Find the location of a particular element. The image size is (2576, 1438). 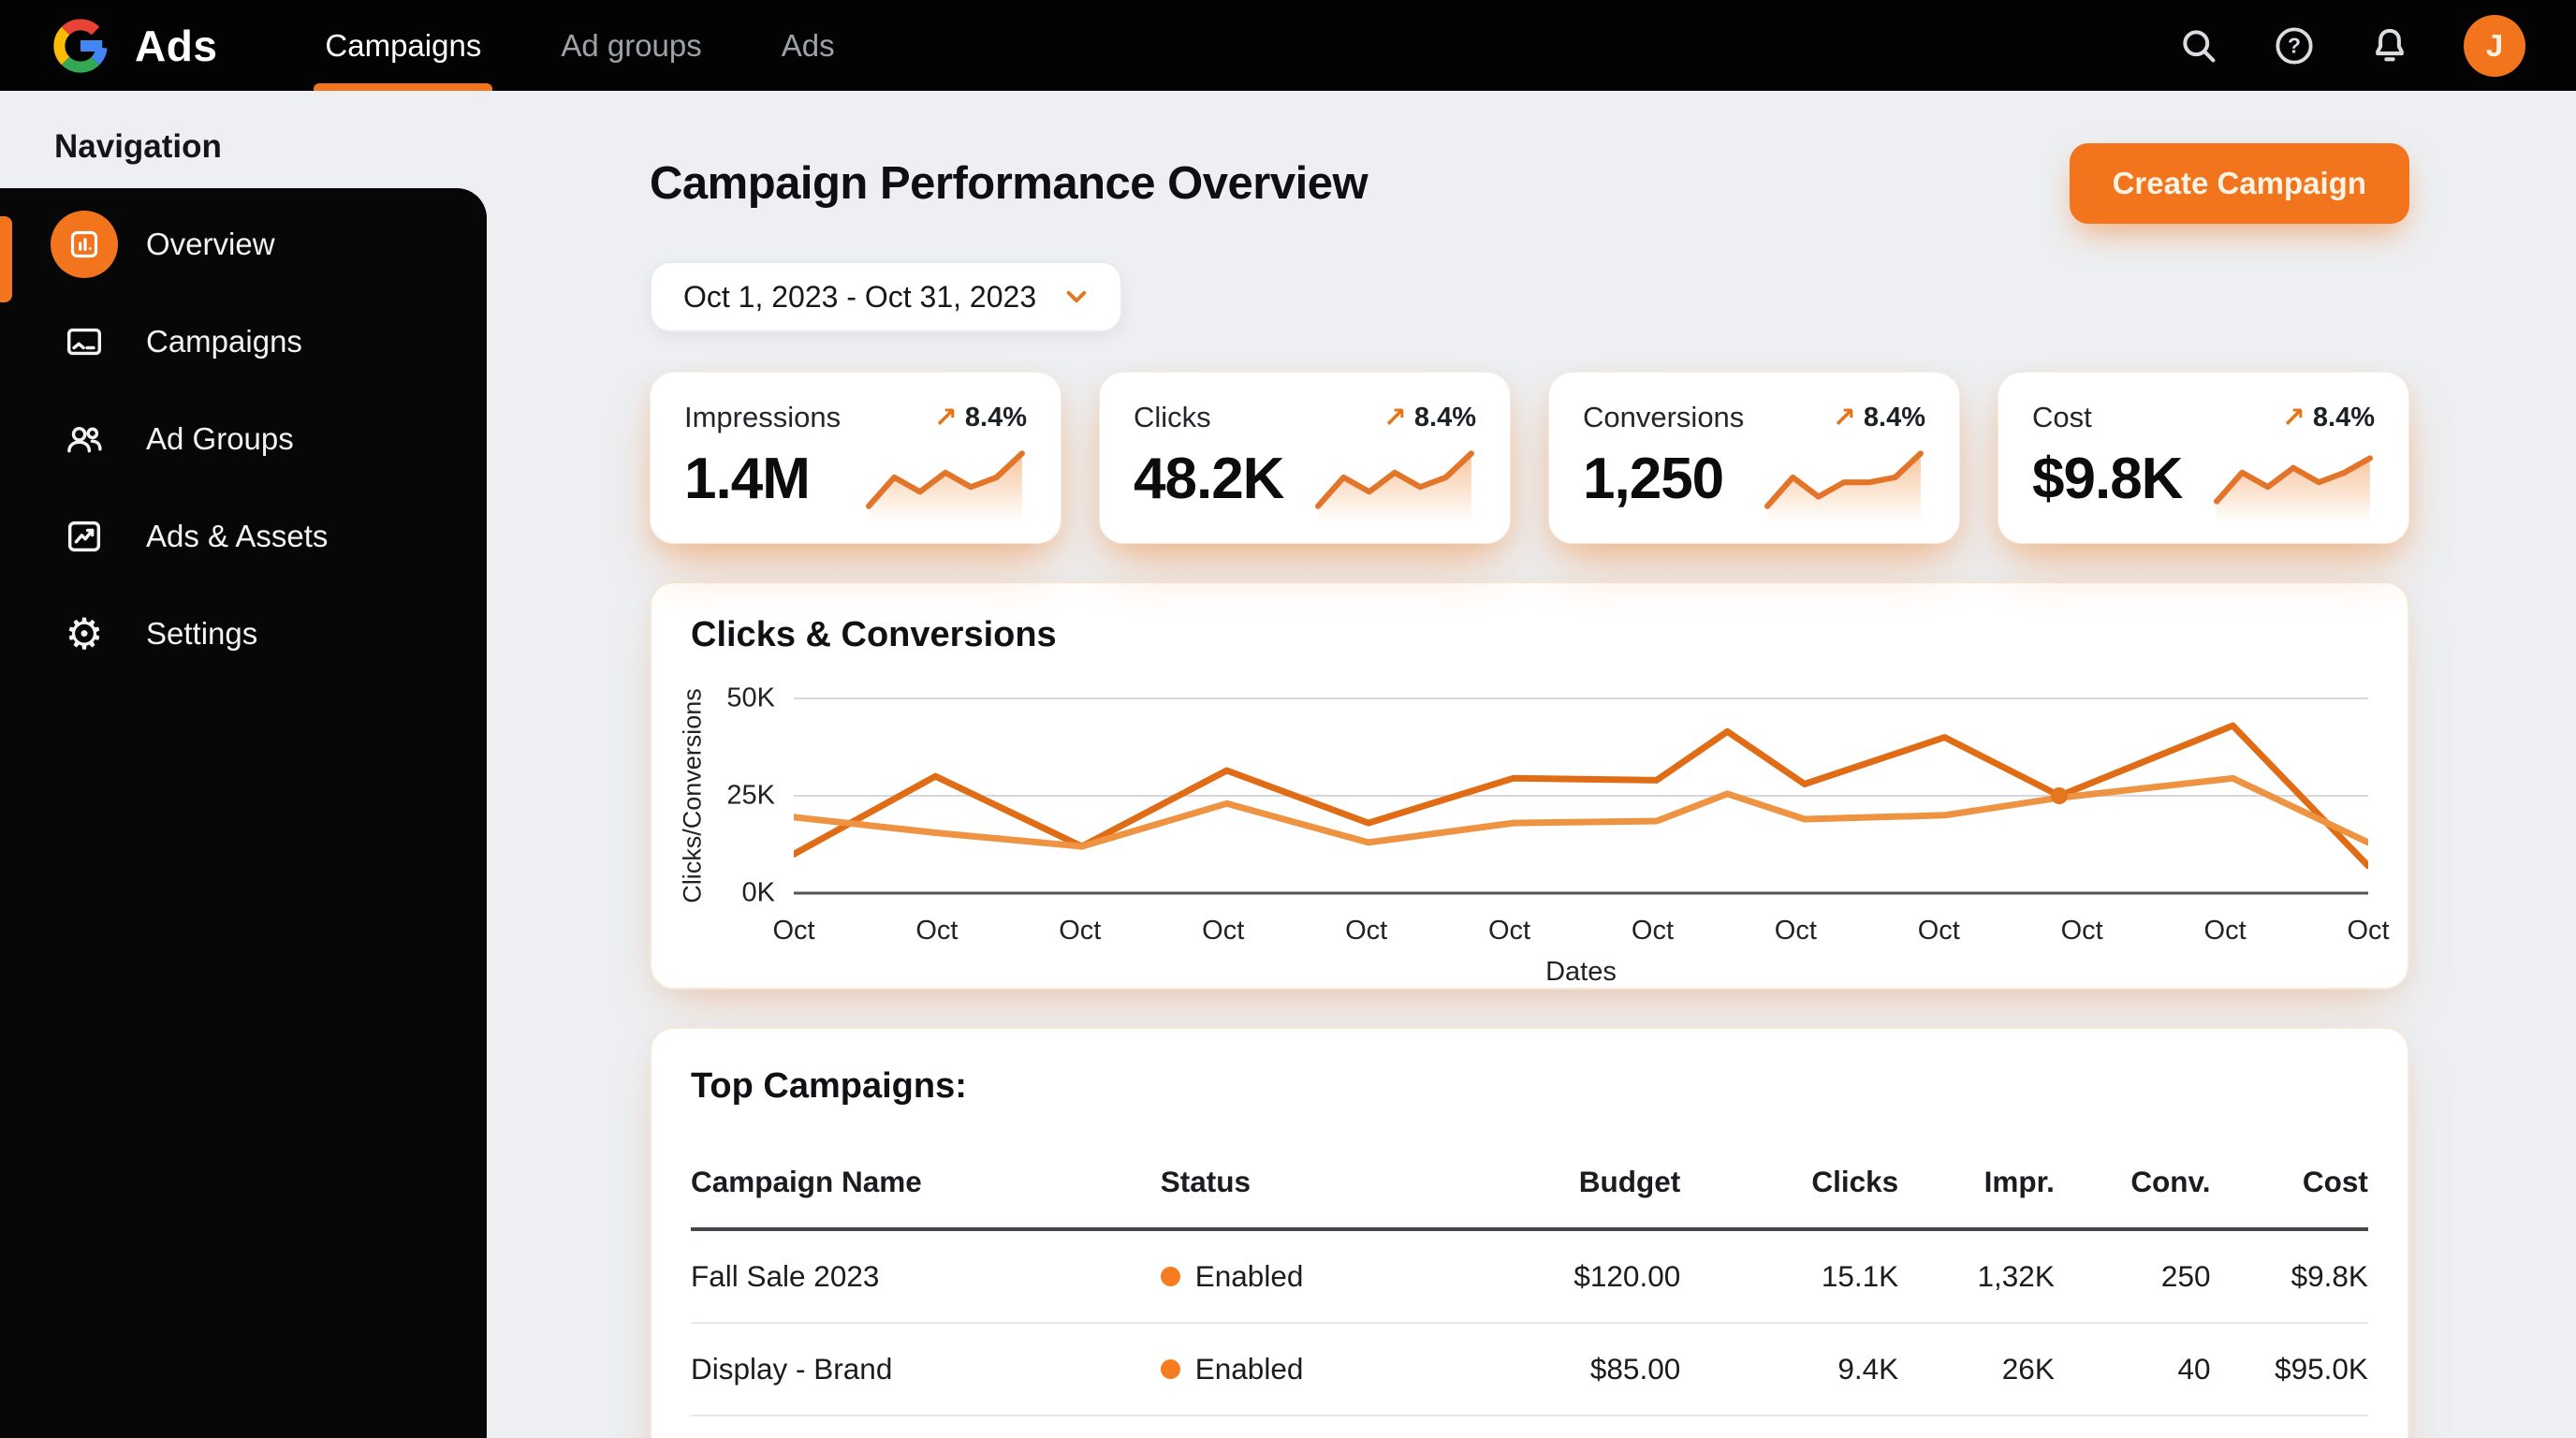

y-tick-50k: 50K is located at coordinates (750, 697).